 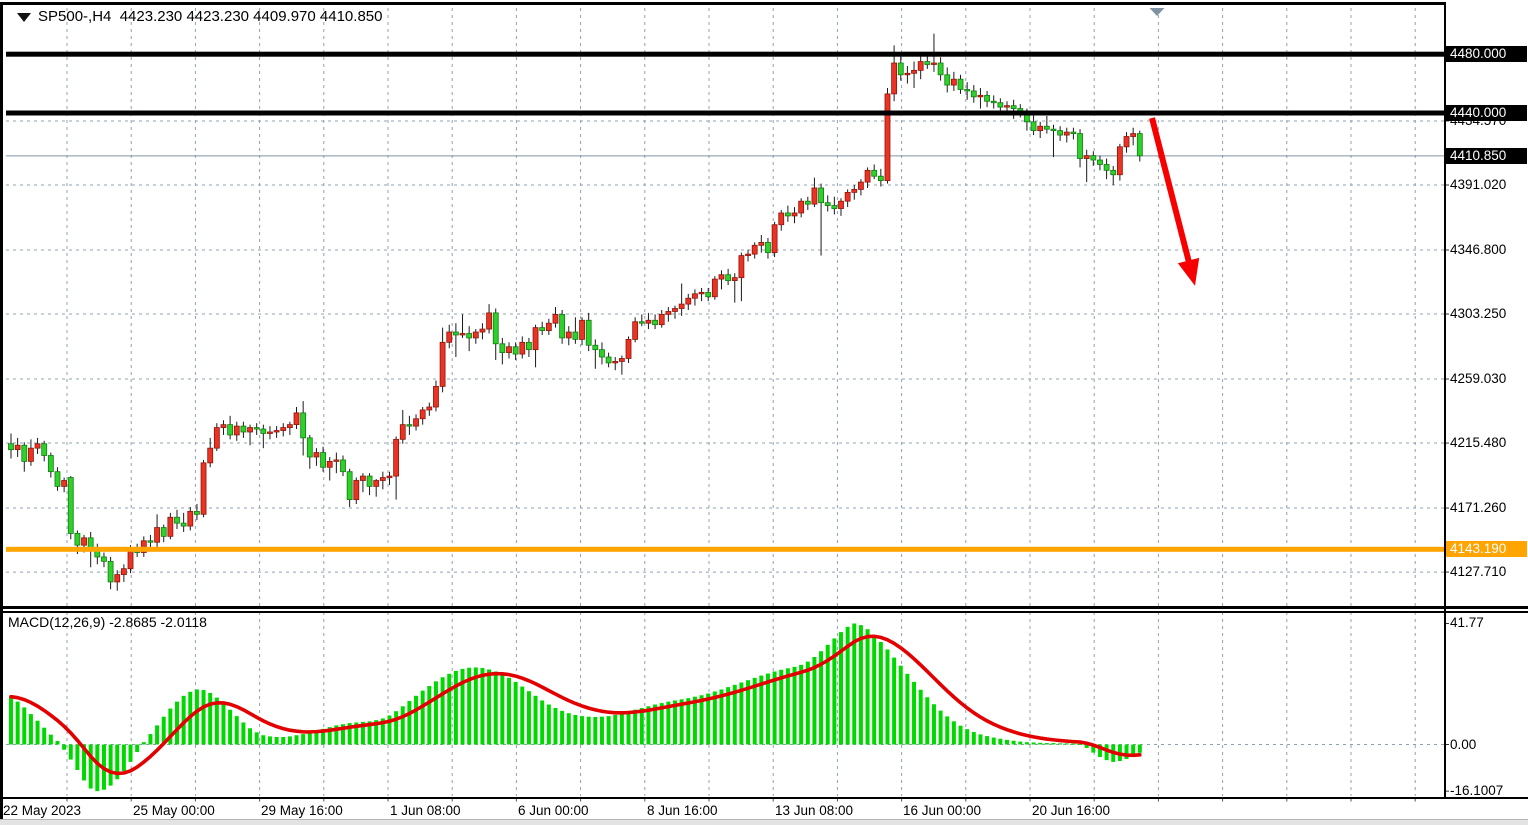 I want to click on panel-separator-a, so click(x=764, y=607).